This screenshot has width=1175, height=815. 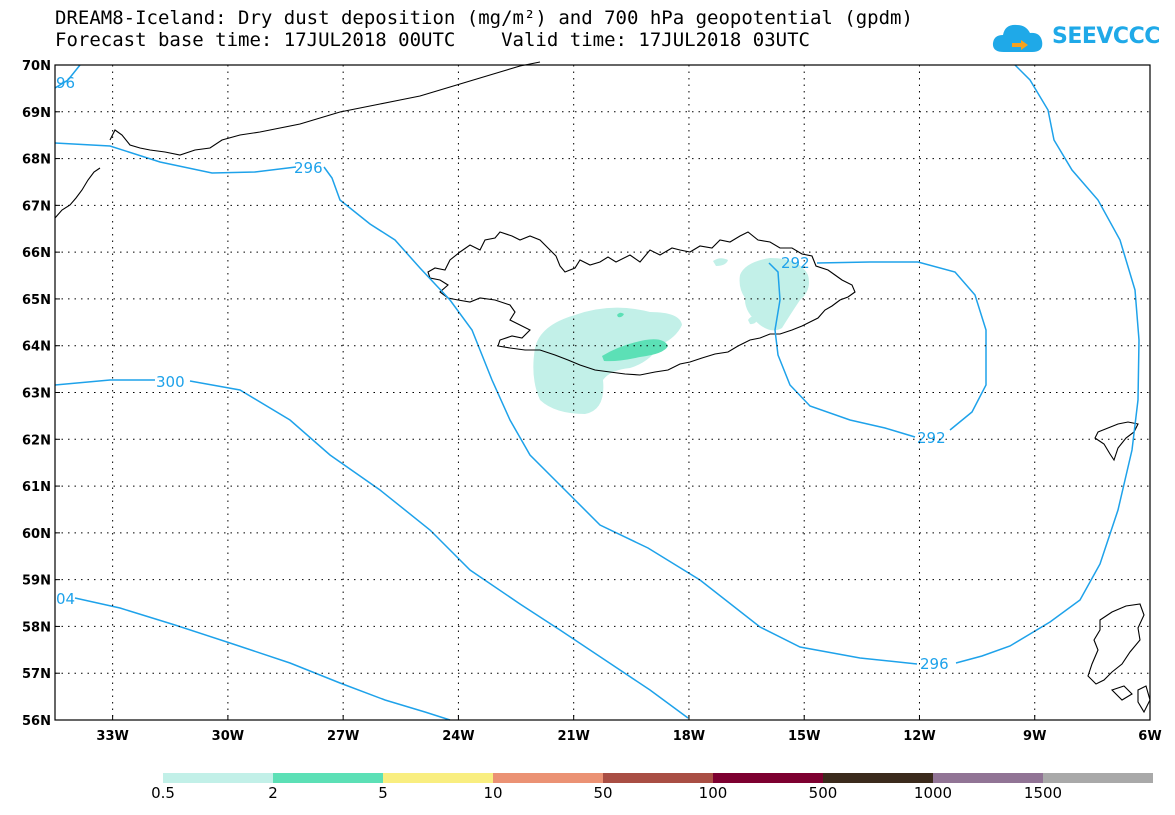 What do you see at coordinates (933, 793) in the screenshot?
I see `legend-label: 1000` at bounding box center [933, 793].